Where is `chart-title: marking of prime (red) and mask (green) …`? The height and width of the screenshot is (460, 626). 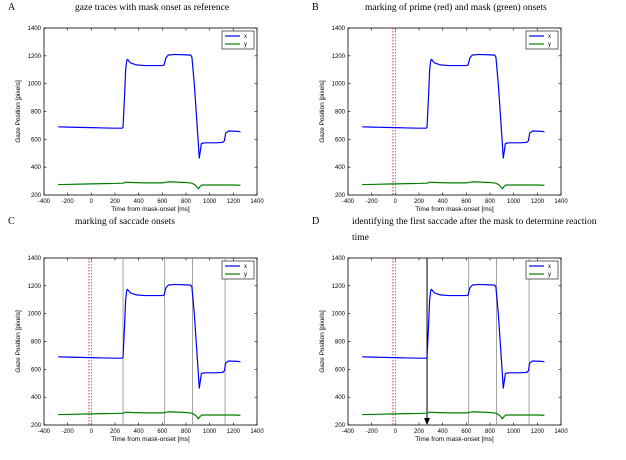 chart-title: marking of prime (red) and mask (green) … is located at coordinates (456, 7).